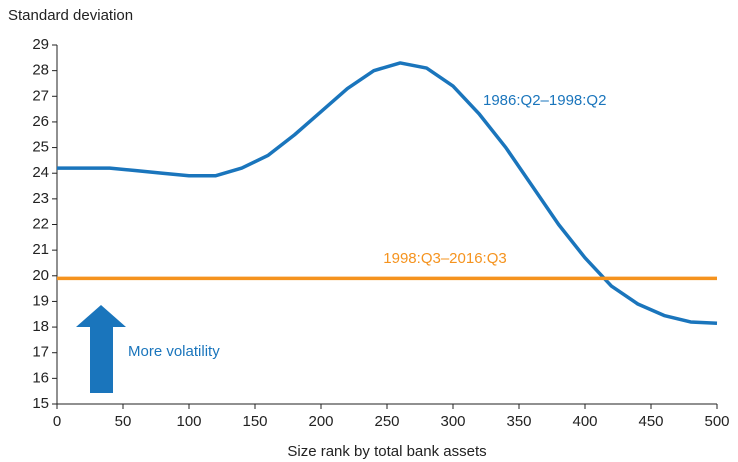  I want to click on y-tick-label: 15, so click(40, 403).